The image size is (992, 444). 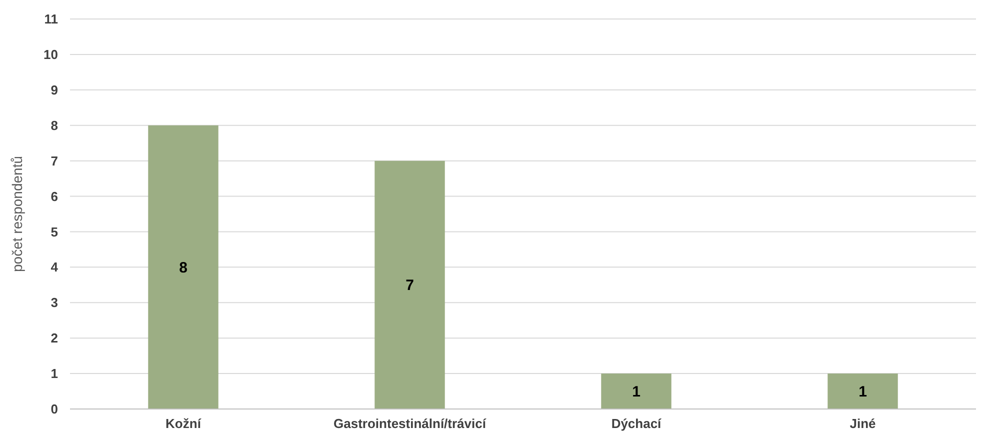 I want to click on x-tick-label: Gastrointestinální/trávicí, so click(x=410, y=423).